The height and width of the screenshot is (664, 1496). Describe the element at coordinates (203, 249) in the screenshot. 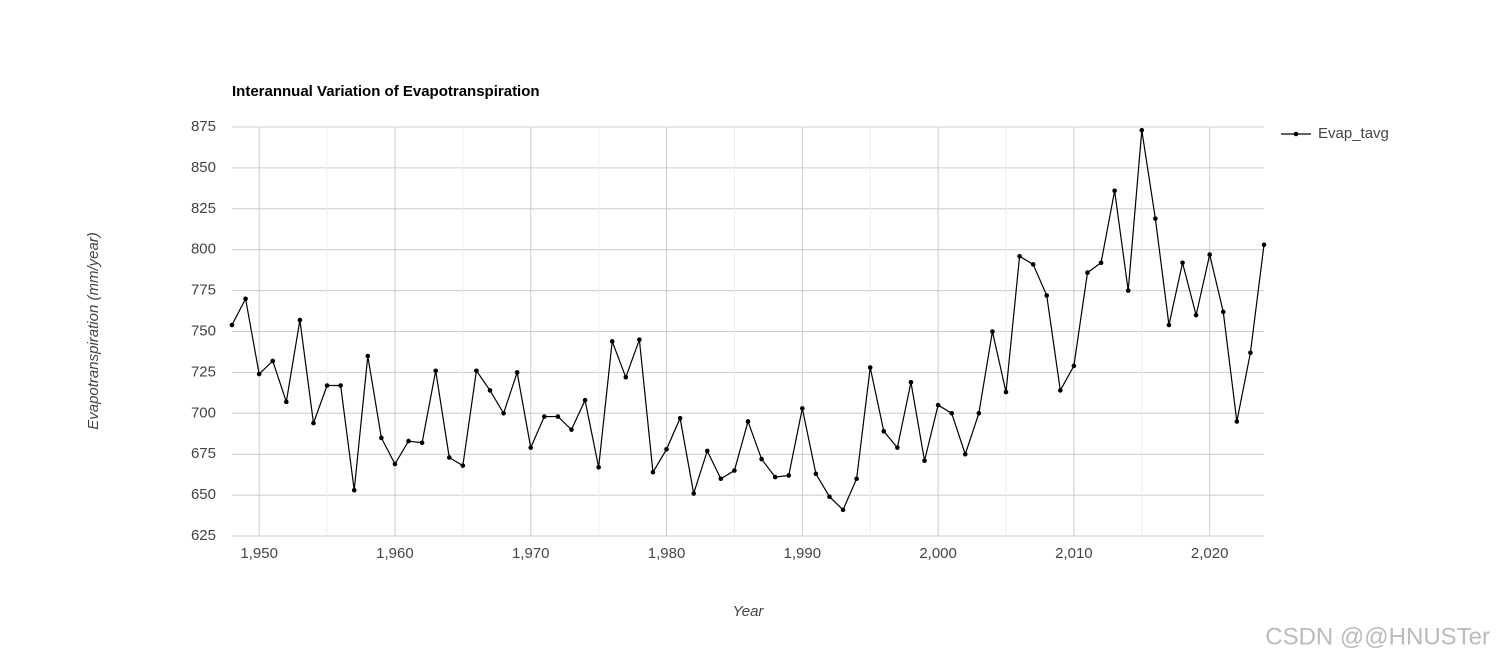

I see `y-tick-label: 800` at that location.